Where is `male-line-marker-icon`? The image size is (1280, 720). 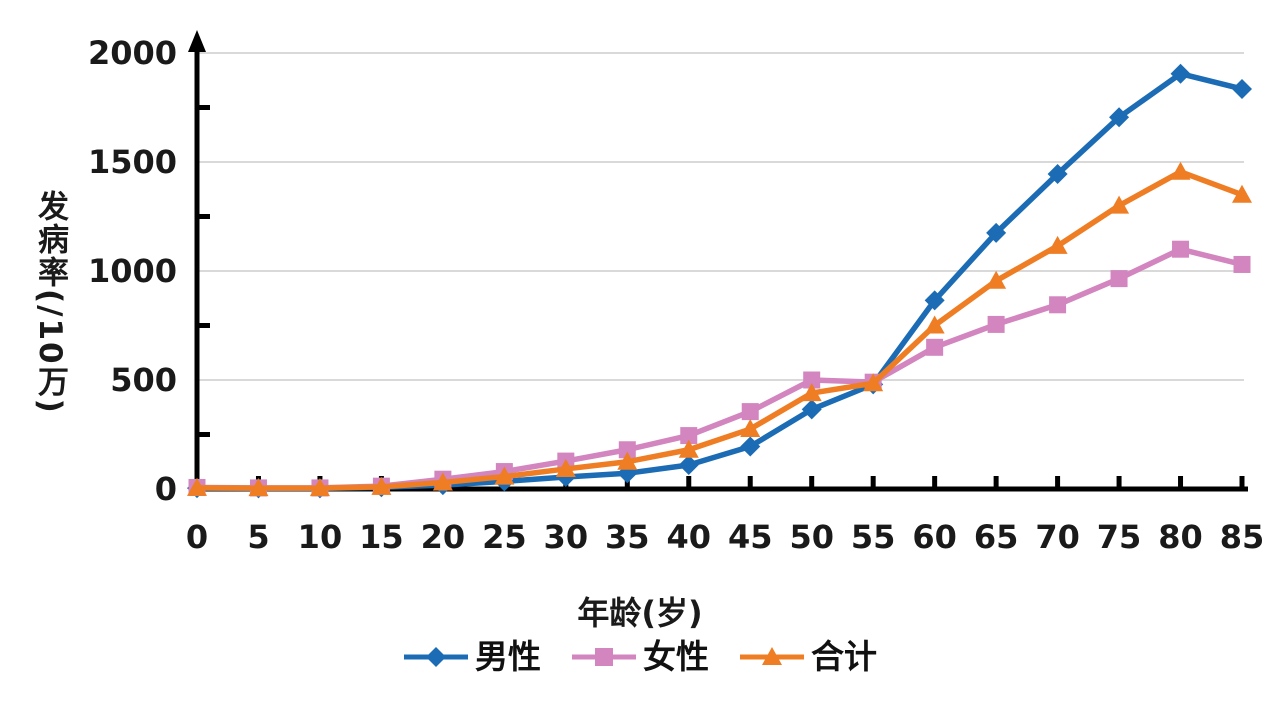 male-line-marker-icon is located at coordinates (436, 656).